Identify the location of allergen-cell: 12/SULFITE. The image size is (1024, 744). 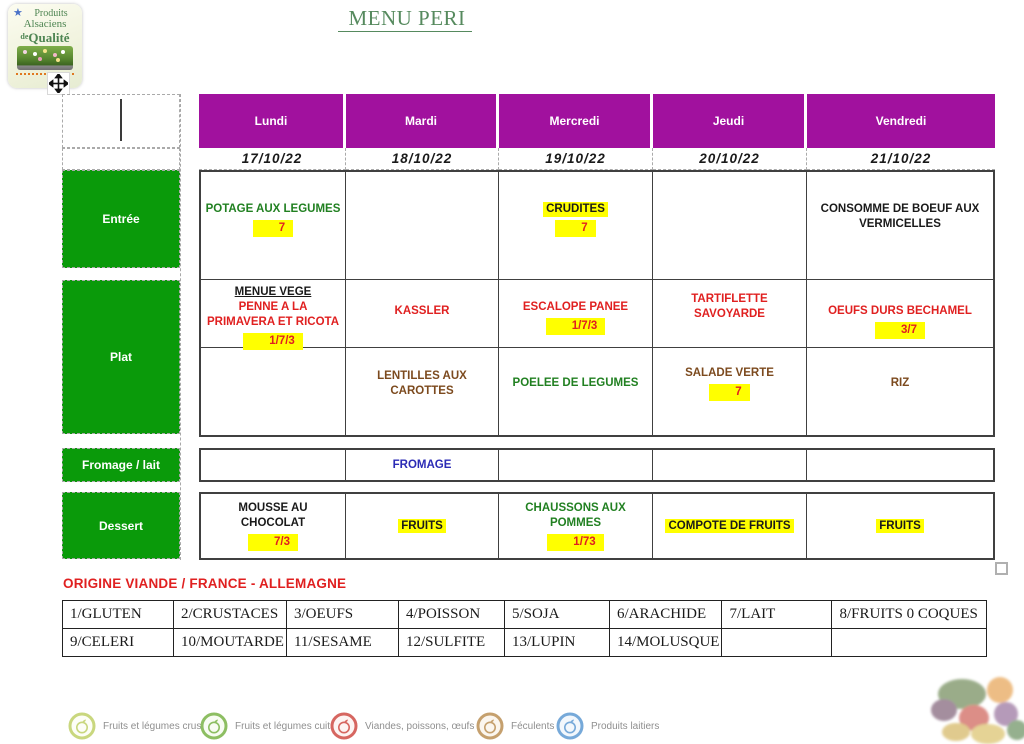
(451, 642).